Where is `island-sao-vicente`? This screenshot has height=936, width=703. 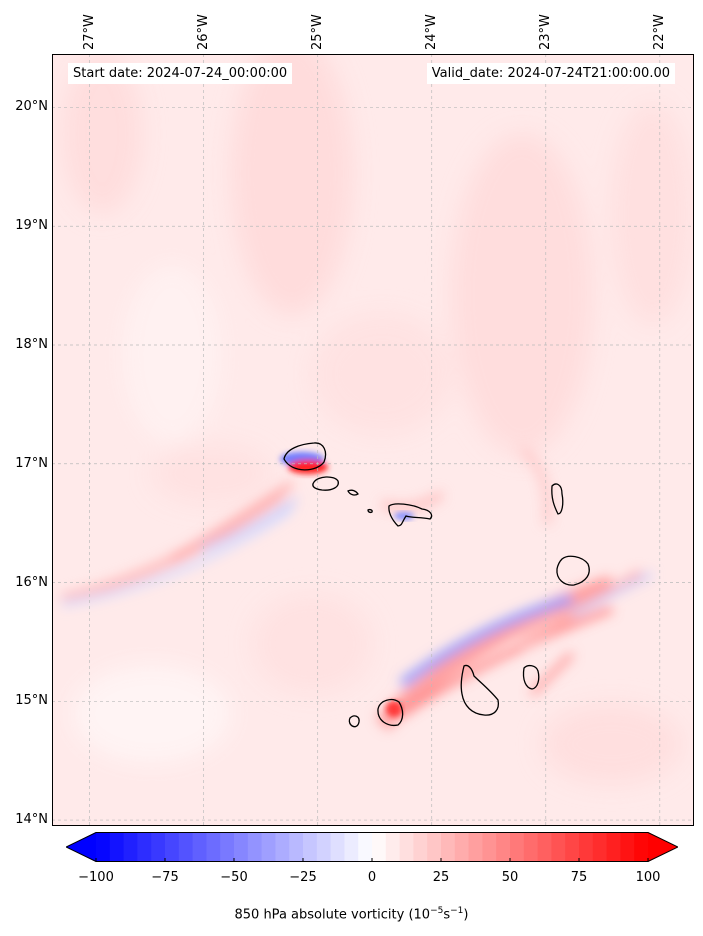
island-sao-vicente is located at coordinates (325, 483).